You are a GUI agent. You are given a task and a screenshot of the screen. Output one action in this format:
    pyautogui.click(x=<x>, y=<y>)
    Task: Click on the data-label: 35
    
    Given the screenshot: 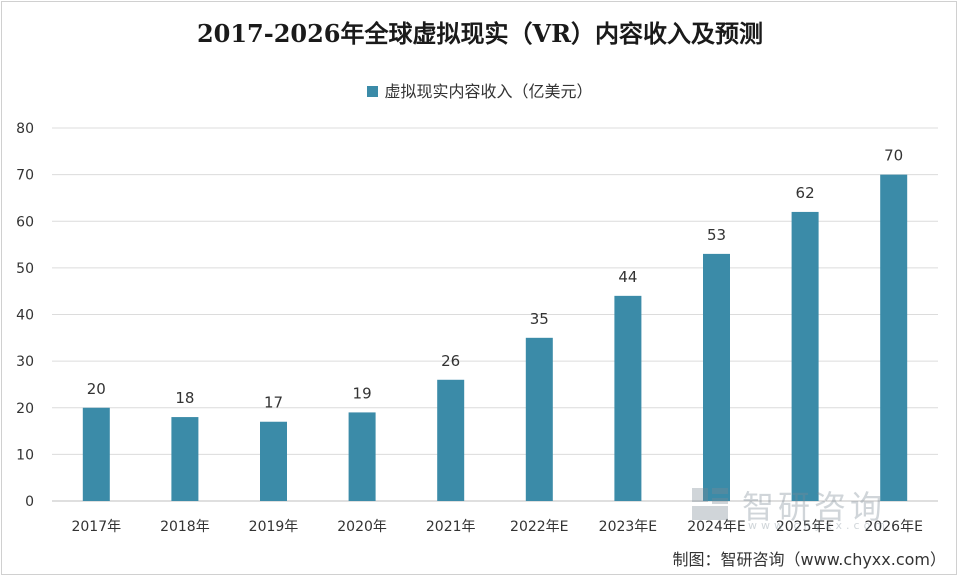 What is the action you would take?
    pyautogui.click(x=539, y=319)
    